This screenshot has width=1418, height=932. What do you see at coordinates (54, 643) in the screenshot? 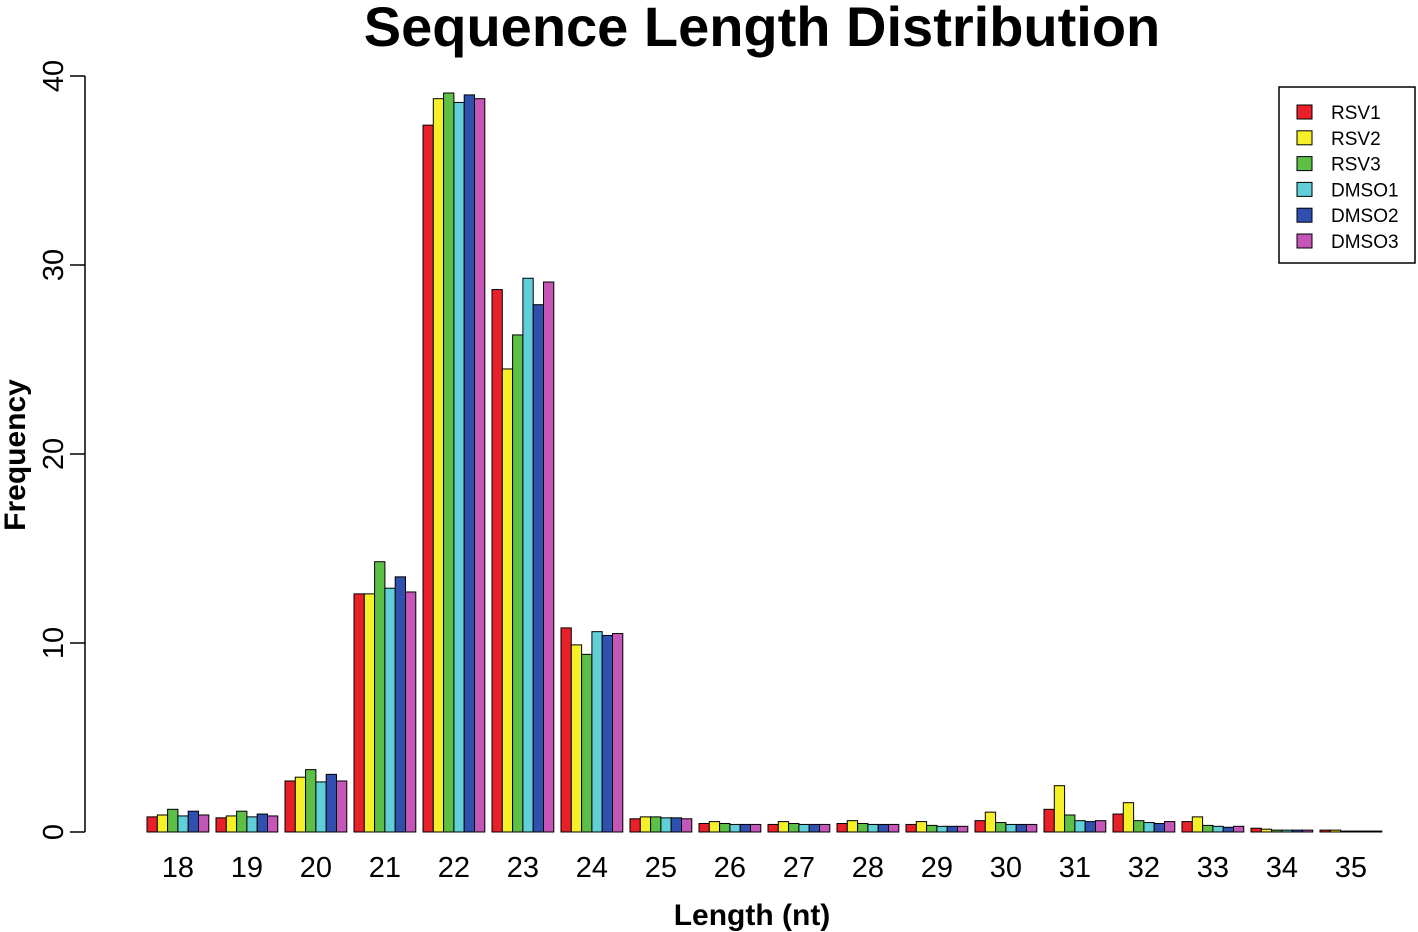
I see `y-tick-label: 10` at bounding box center [54, 643].